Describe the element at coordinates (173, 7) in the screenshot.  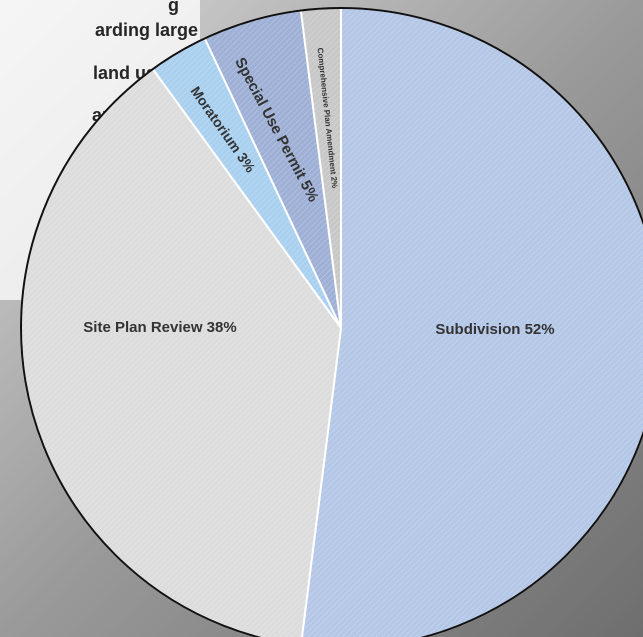
I see `background-text: g` at that location.